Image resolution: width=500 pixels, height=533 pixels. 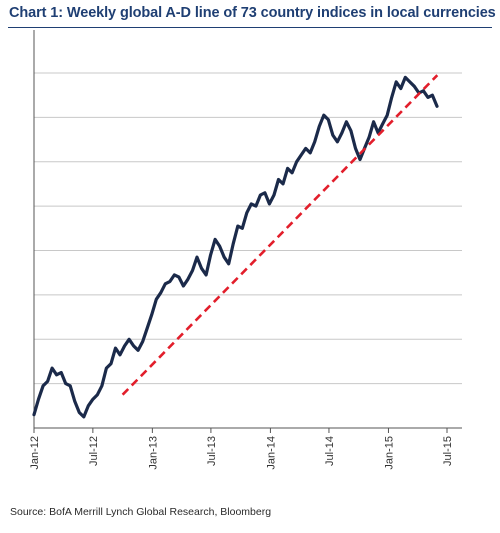 What do you see at coordinates (389, 453) in the screenshot?
I see `x-tick-label: Jan-15` at bounding box center [389, 453].